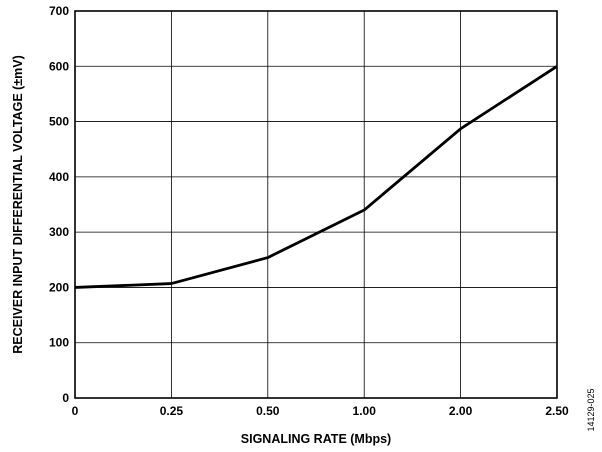 The height and width of the screenshot is (452, 602). What do you see at coordinates (59, 204) in the screenshot?
I see `y-tick-labels: 0 100 200 300 400 500 600 700` at bounding box center [59, 204].